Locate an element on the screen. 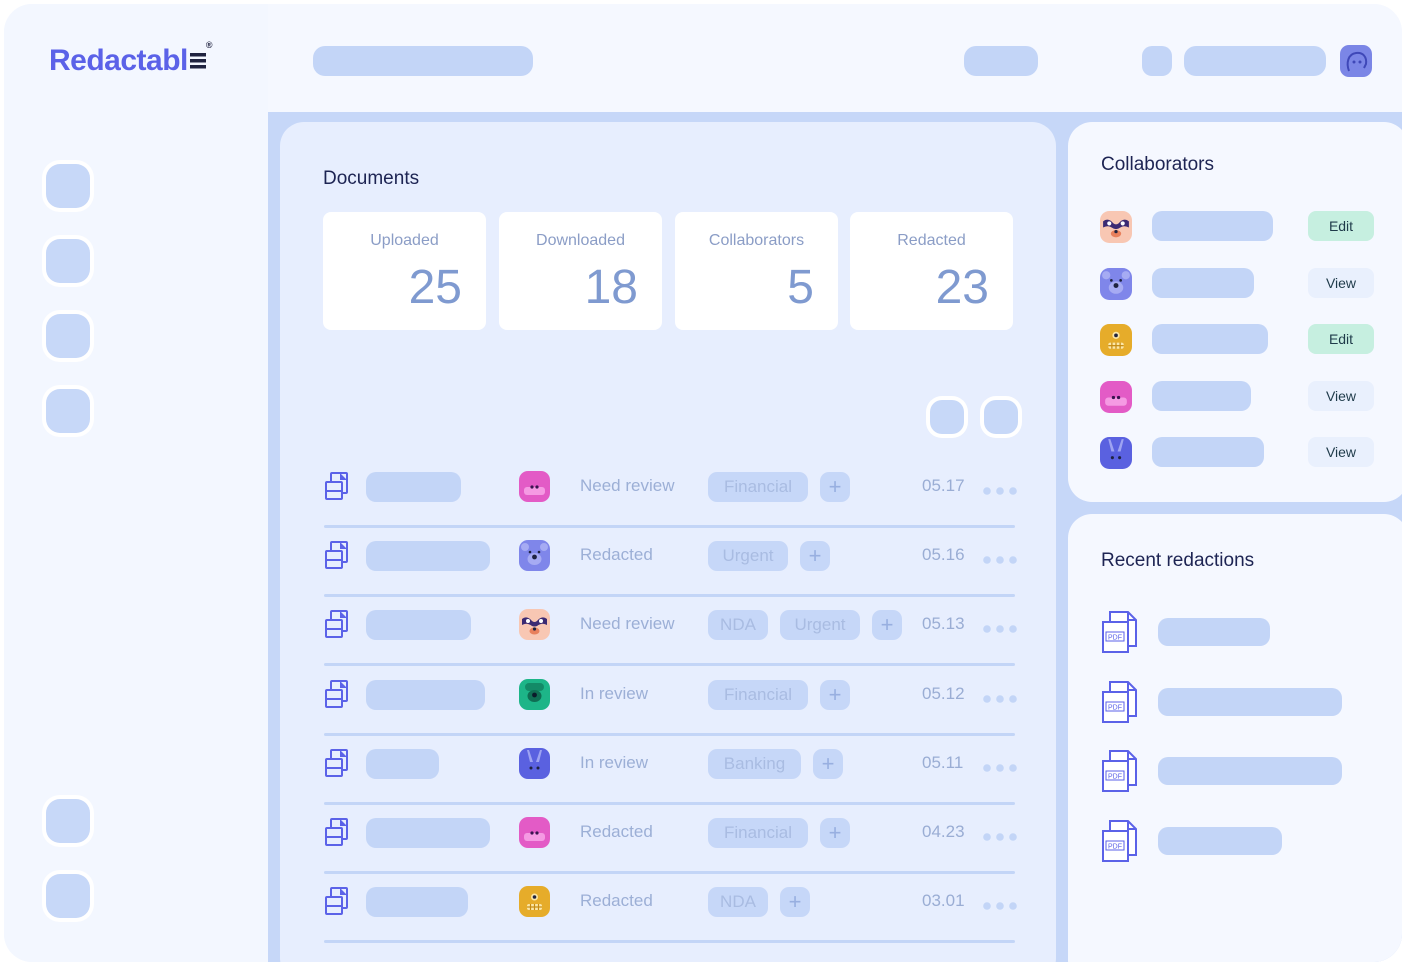 This screenshot has height=966, width=1408. top-action-placeholder is located at coordinates (1001, 61).